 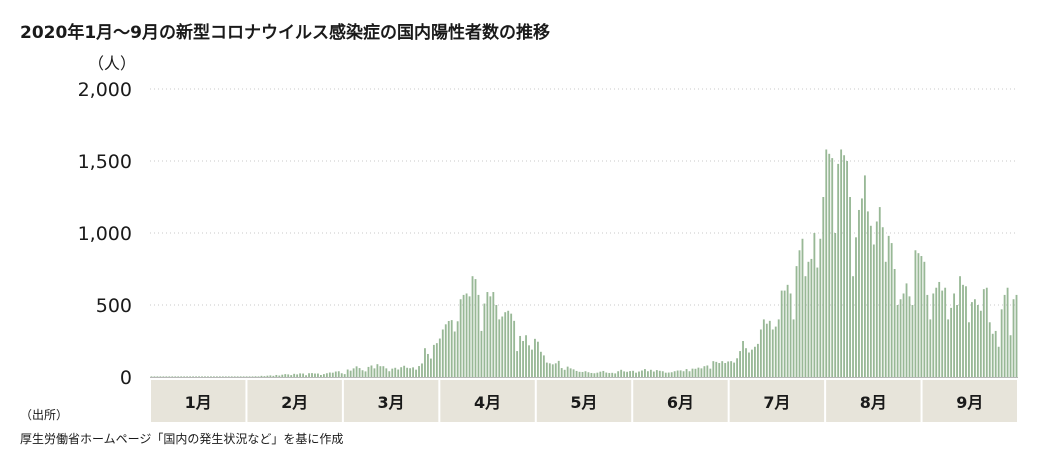 I want to click on month-label: 2月, so click(x=294, y=402).